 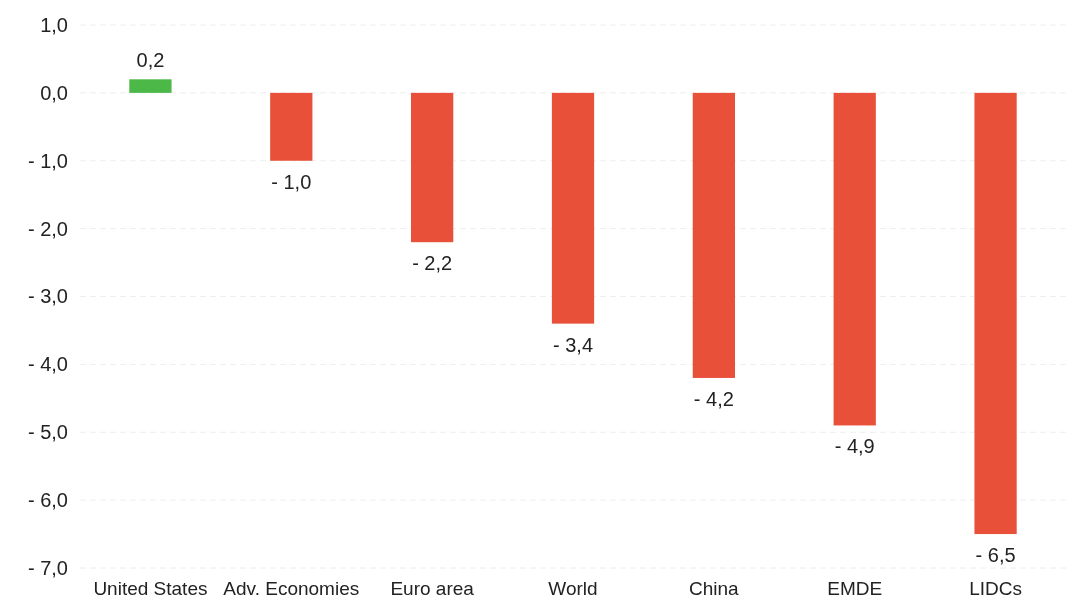 What do you see at coordinates (432, 263) in the screenshot?
I see `data-label: - 2,2` at bounding box center [432, 263].